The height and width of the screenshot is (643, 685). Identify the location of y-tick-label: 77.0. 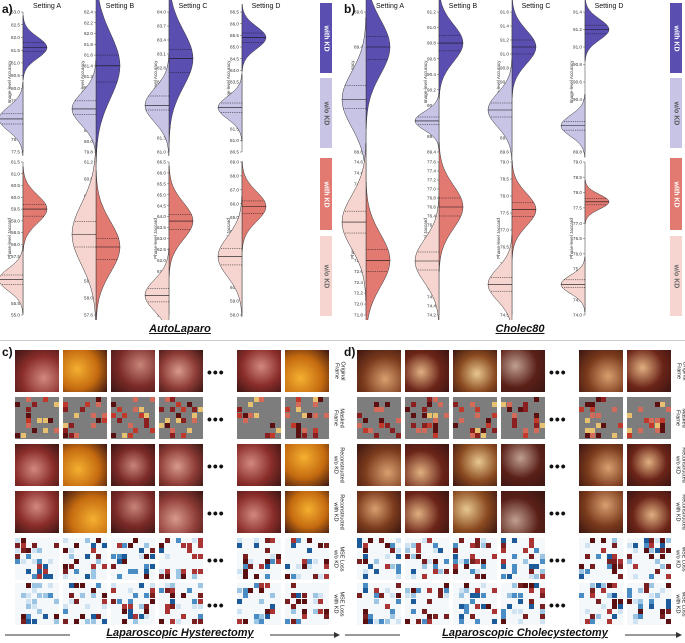
(577, 223).